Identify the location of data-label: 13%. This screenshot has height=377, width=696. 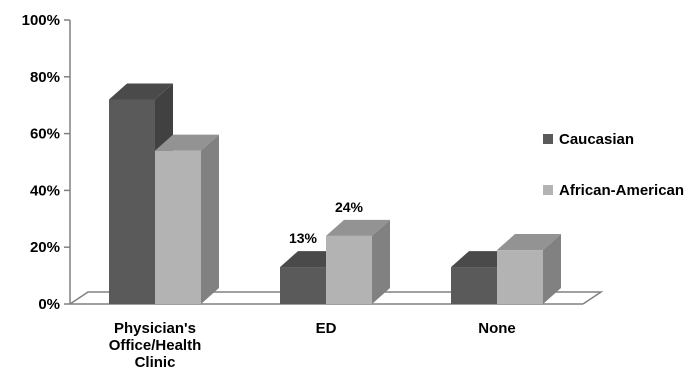
(303, 238).